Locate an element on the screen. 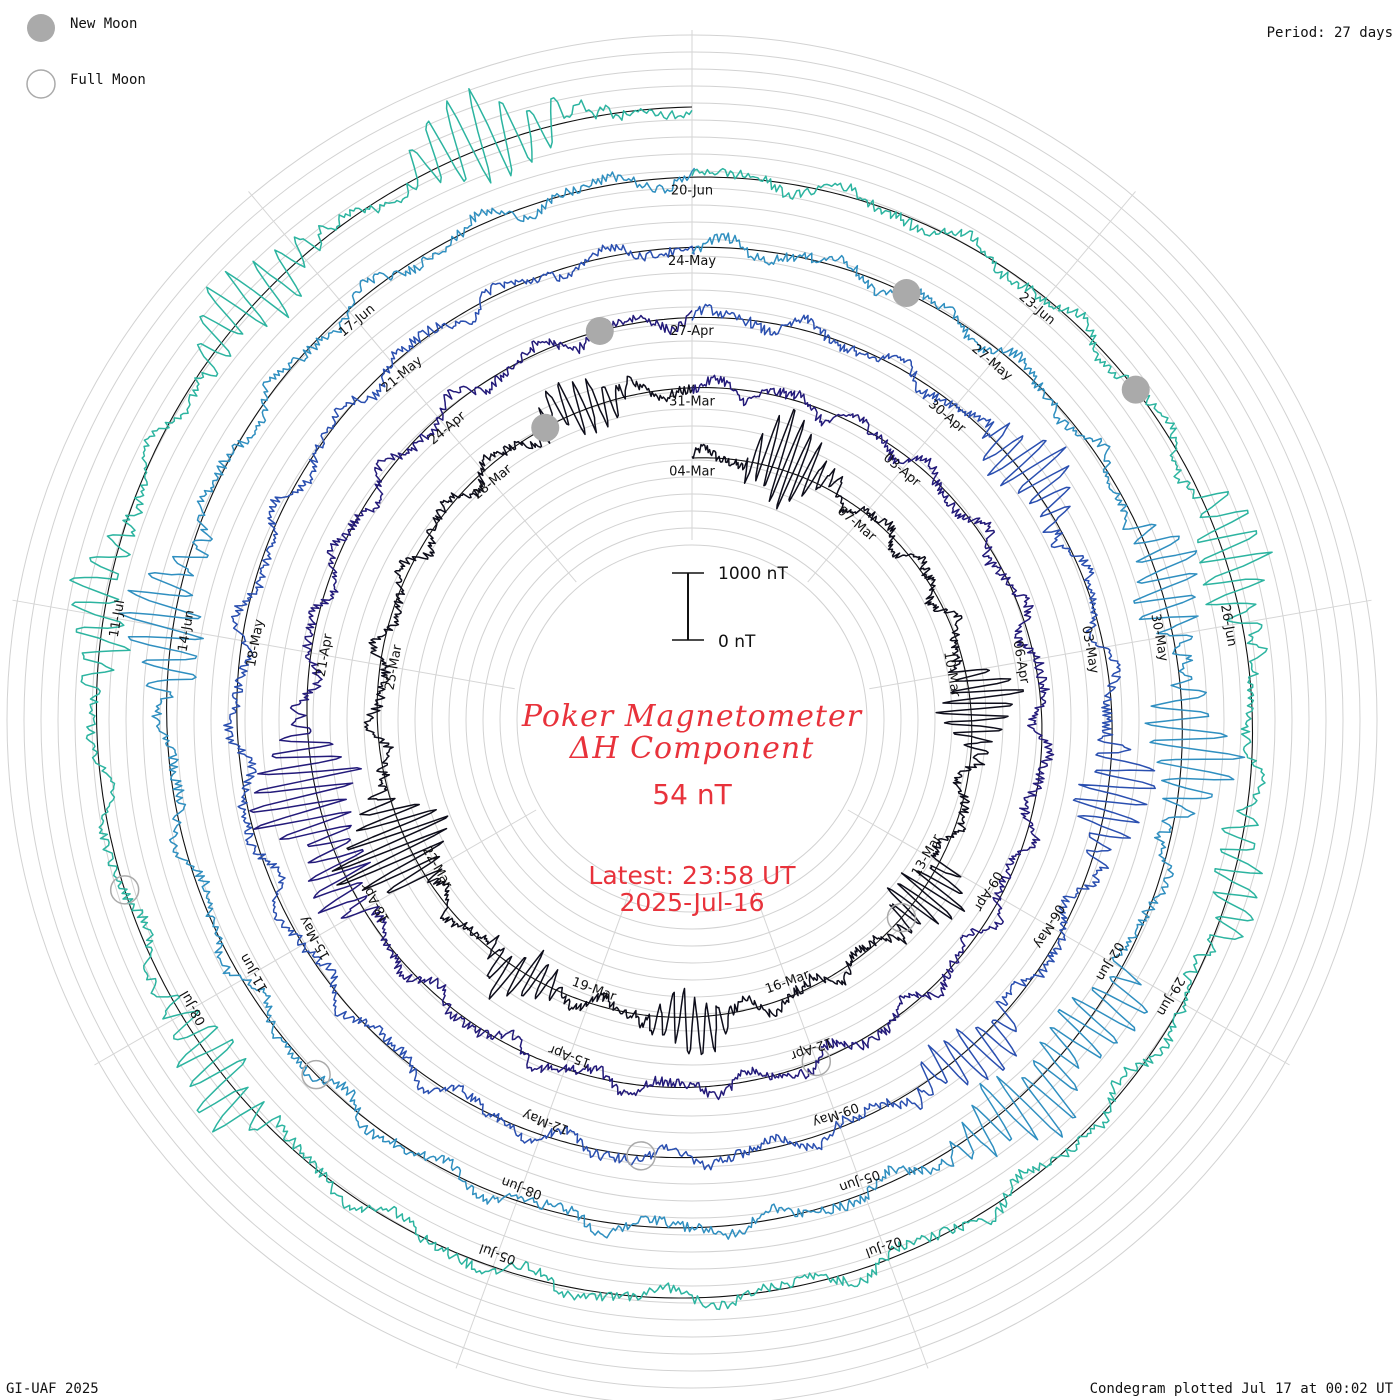 The height and width of the screenshot is (1400, 1400). date-label: 16-Mar is located at coordinates (787, 982).